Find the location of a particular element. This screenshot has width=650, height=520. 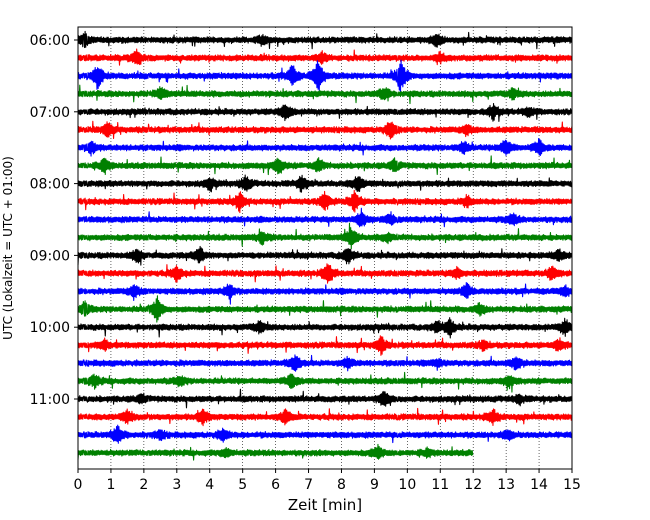

y-tick-label: 11:00 is located at coordinates (50, 400).